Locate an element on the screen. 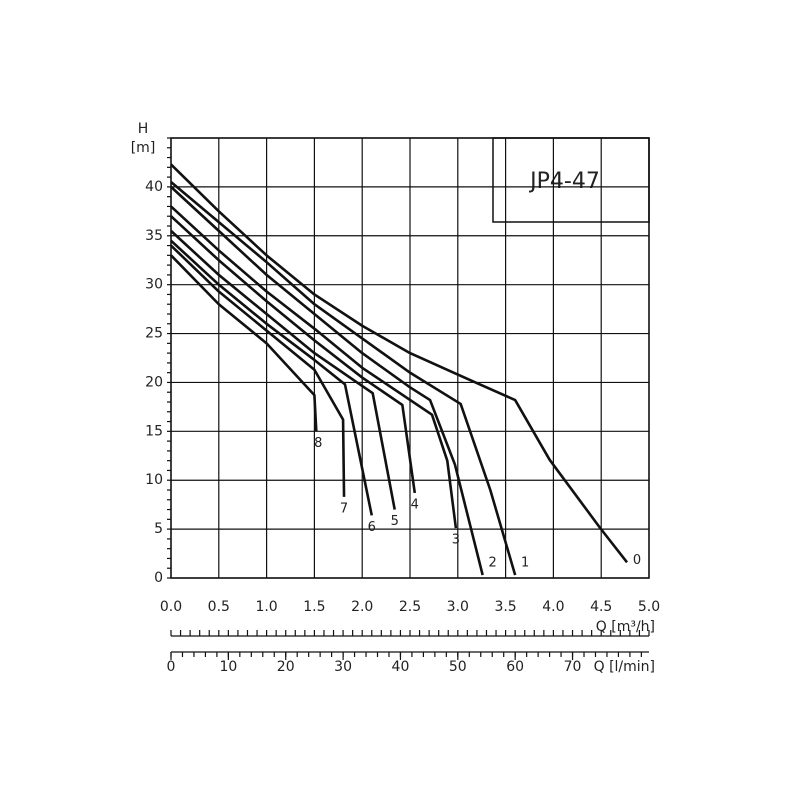 Image resolution: width=800 pixels, height=804 pixels. curve-label: 7 is located at coordinates (344, 508).